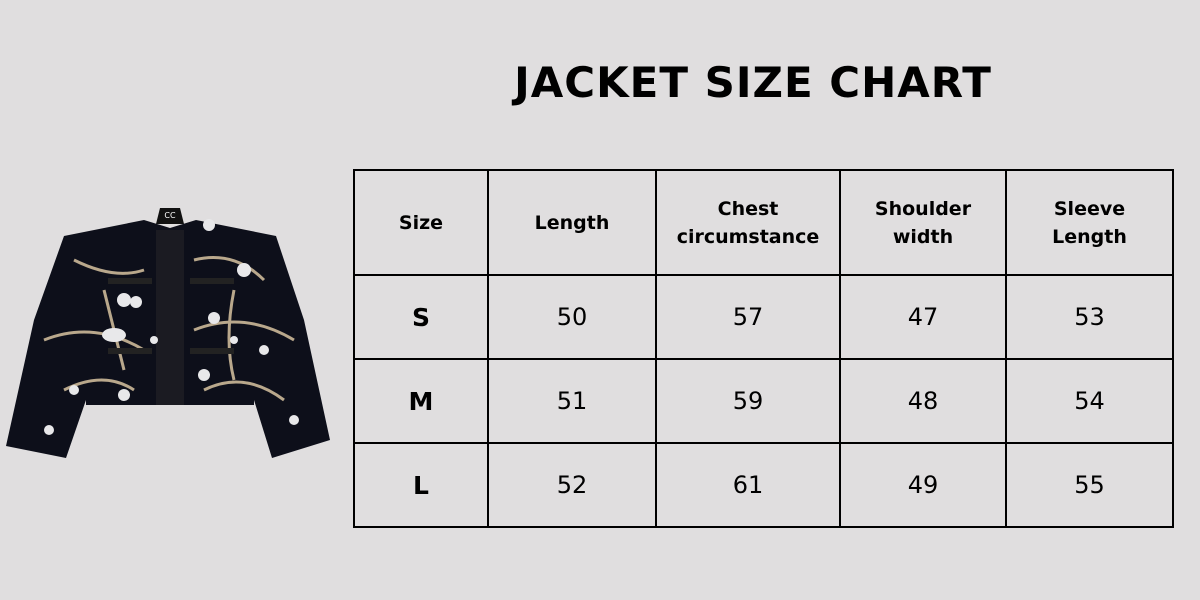  What do you see at coordinates (1089, 401) in the screenshot?
I see `cell-sleeve: 54` at bounding box center [1089, 401].